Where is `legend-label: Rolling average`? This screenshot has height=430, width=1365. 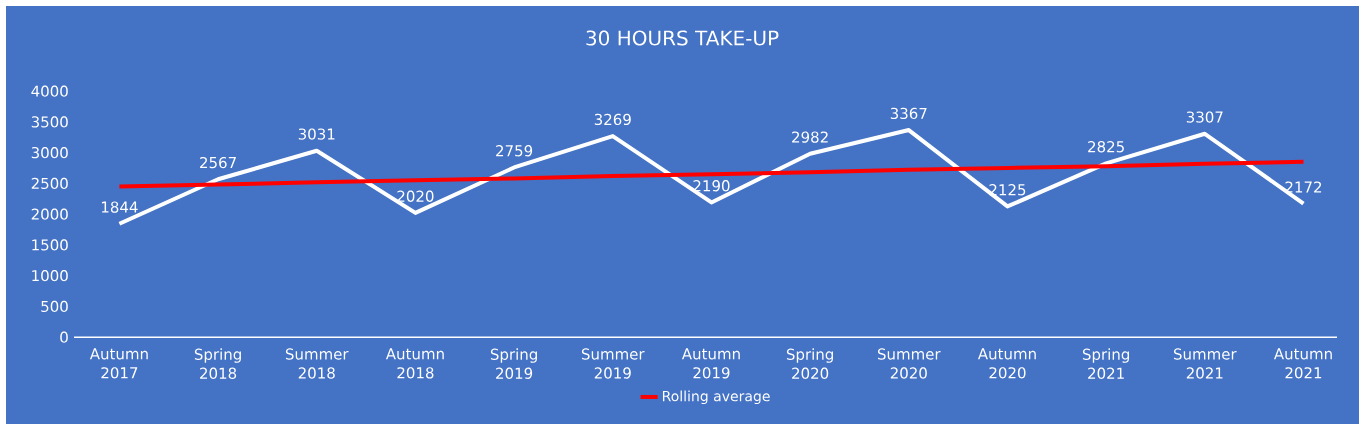 legend-label: Rolling average is located at coordinates (716, 397).